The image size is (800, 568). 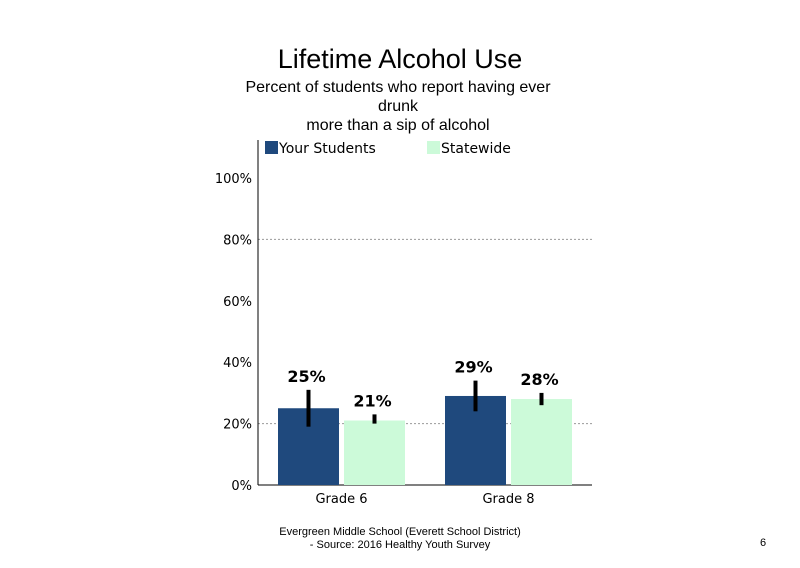 What do you see at coordinates (476, 149) in the screenshot?
I see `legend-label: Statewide` at bounding box center [476, 149].